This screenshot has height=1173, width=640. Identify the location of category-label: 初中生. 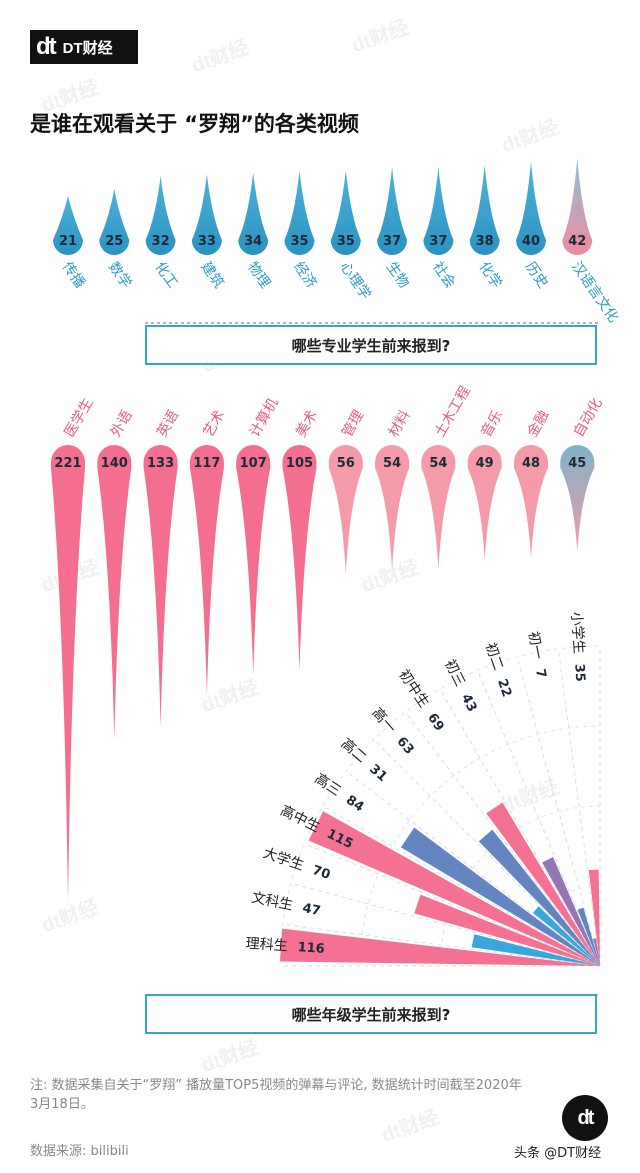
(413, 688).